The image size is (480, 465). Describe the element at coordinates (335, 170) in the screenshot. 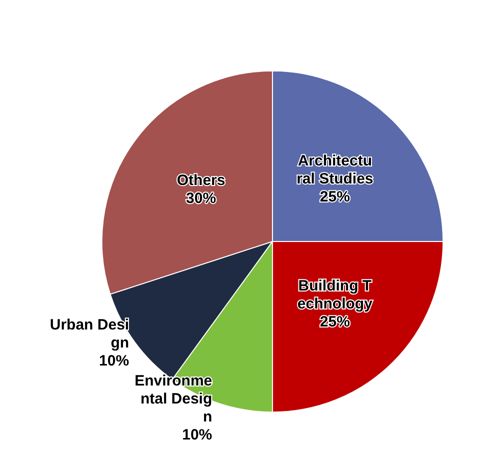

I see `slice-label: Architectural Studies` at that location.